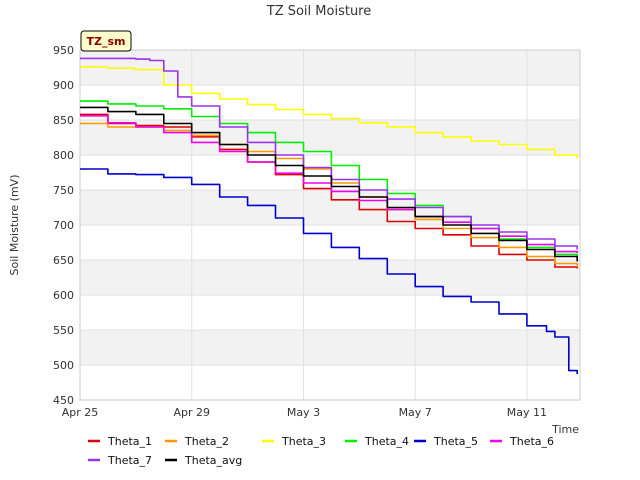  I want to click on legend-label-theta-7: Theta_7, so click(129, 460).